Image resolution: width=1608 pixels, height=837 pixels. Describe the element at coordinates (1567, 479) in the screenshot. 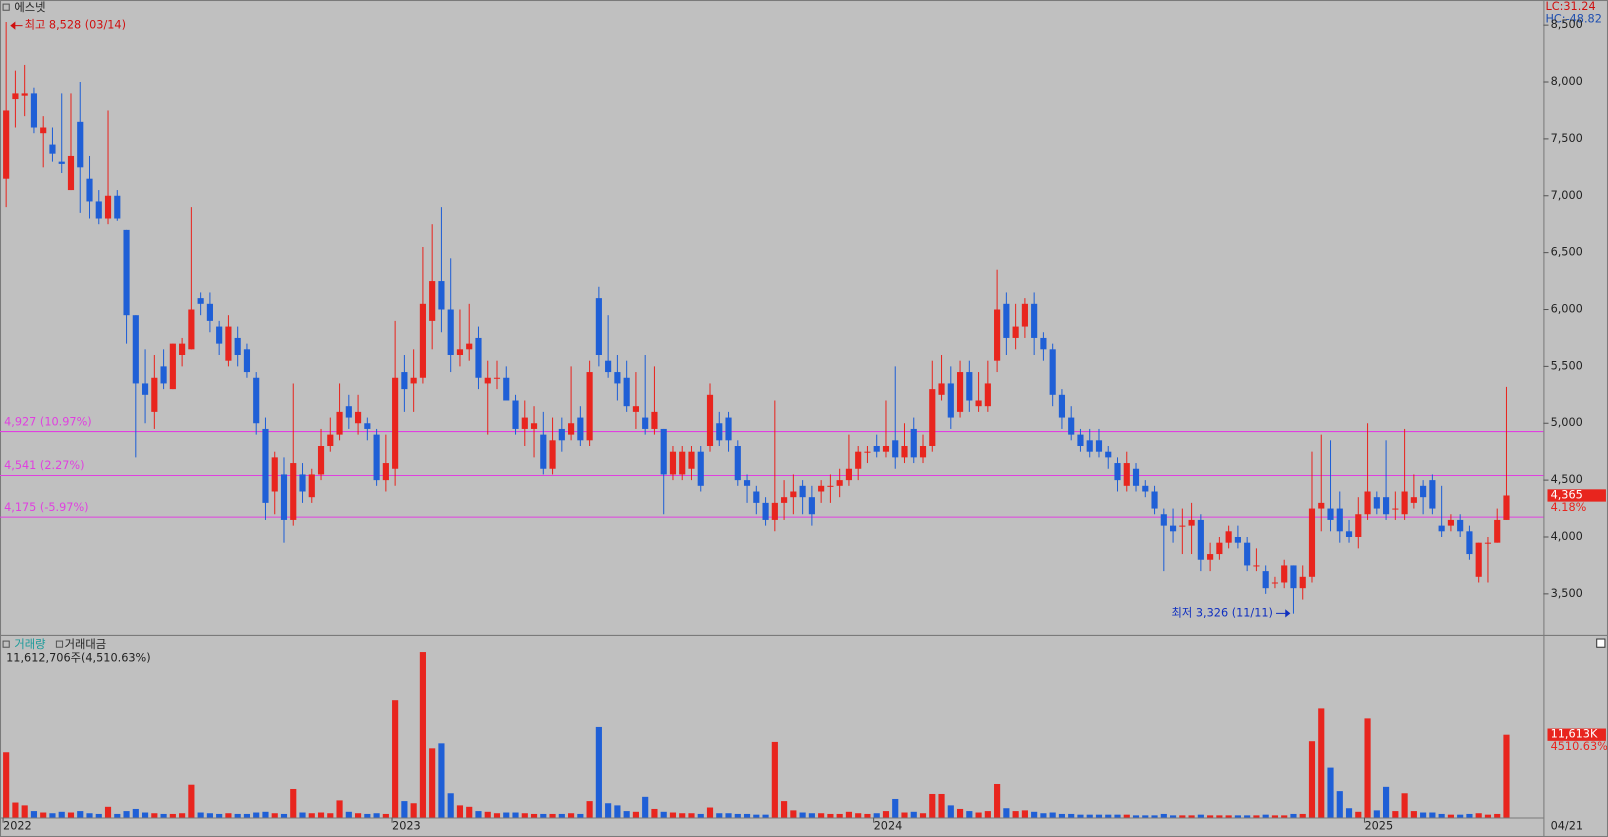

I see `y-tick-label: 4,500` at that location.